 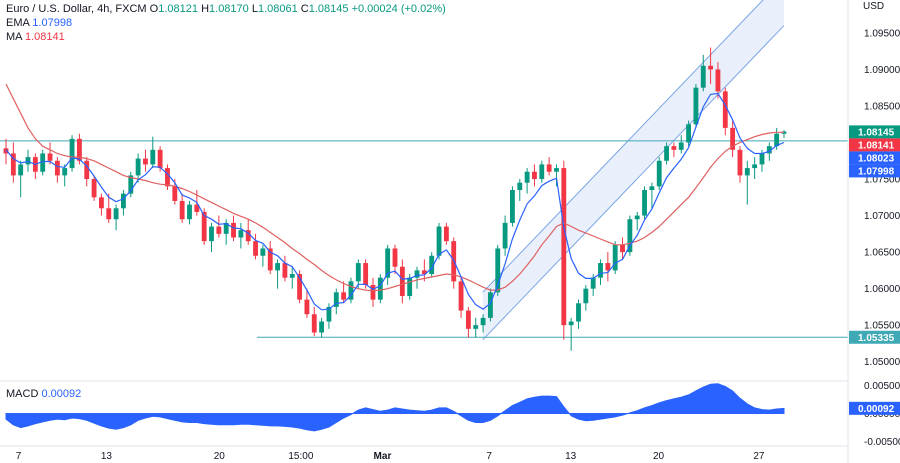 What do you see at coordinates (882, 362) in the screenshot?
I see `price-tick-label: 1.05000` at bounding box center [882, 362].